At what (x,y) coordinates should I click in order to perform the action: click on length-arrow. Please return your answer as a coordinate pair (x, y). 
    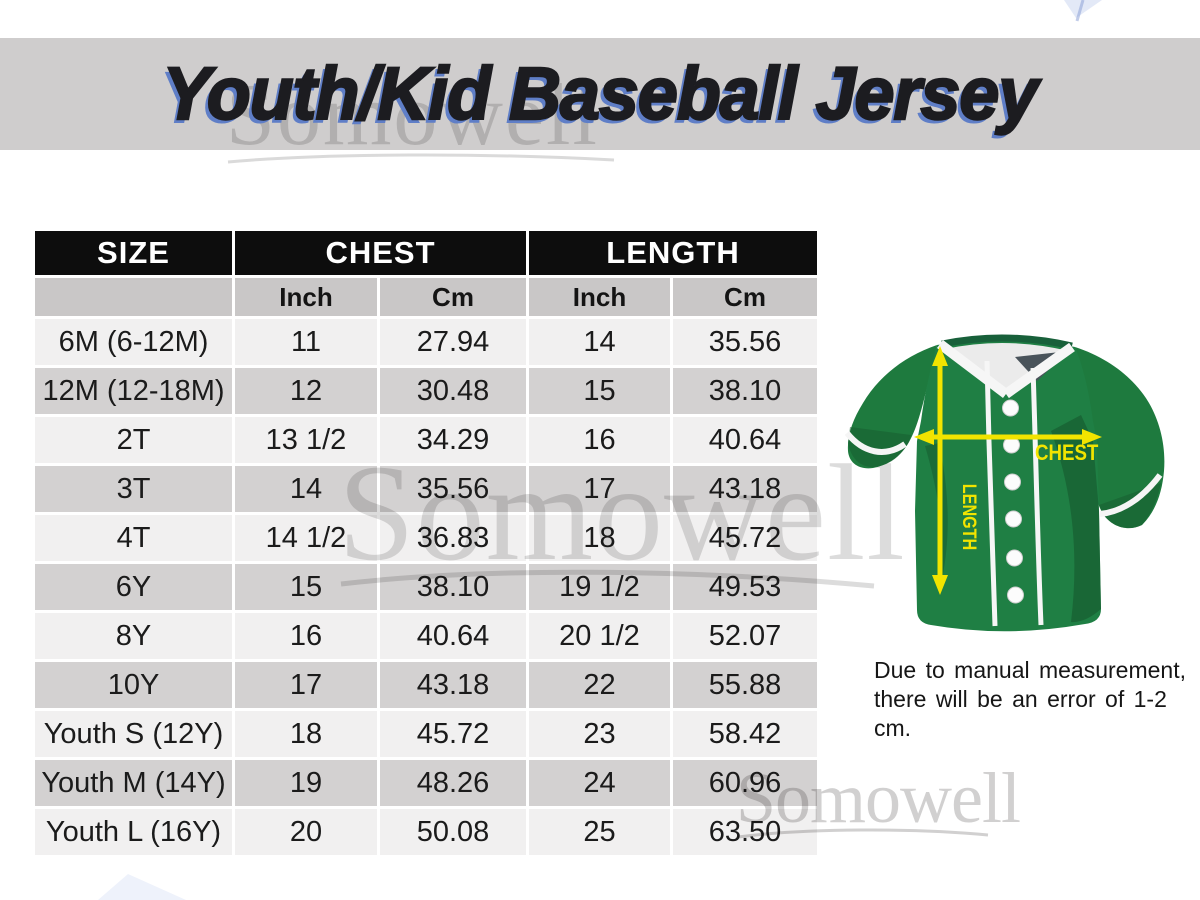
    Looking at the image, I should click on (940, 470).